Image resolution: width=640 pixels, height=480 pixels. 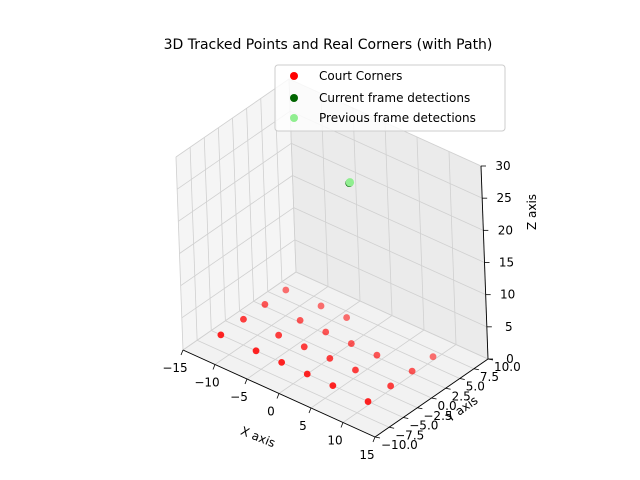 What do you see at coordinates (397, 118) in the screenshot?
I see `legend-label-previous-frame: Previous frame detections` at bounding box center [397, 118].